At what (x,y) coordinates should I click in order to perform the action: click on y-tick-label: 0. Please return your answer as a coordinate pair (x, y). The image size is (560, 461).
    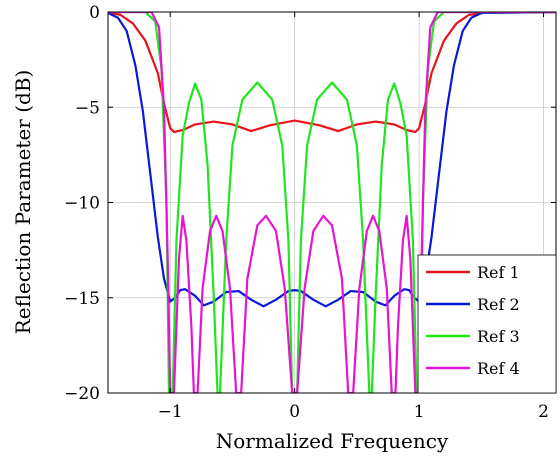
    Looking at the image, I should click on (94, 13).